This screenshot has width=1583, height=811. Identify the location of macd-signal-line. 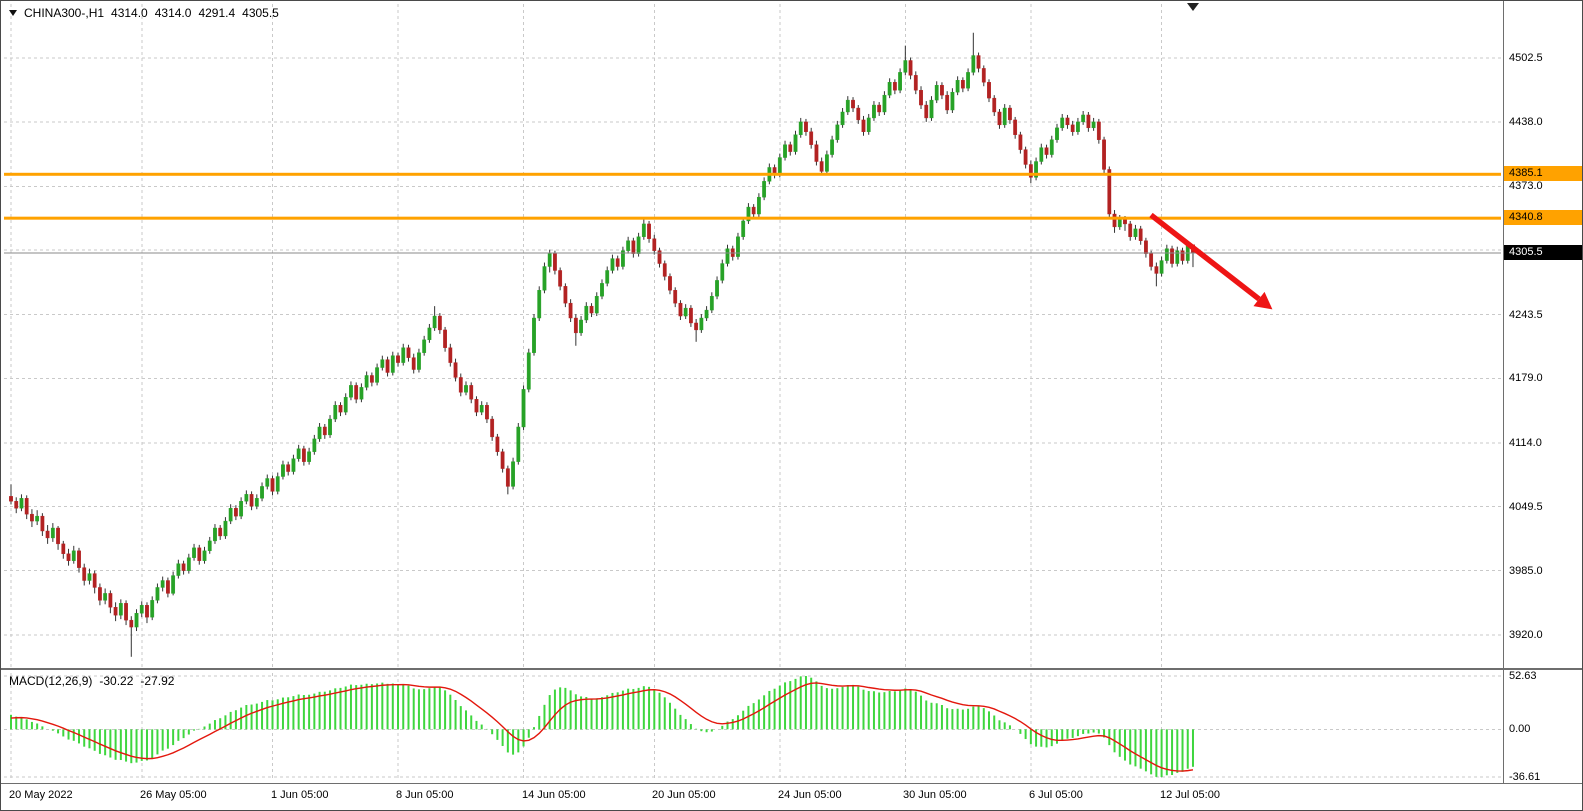
(602, 727).